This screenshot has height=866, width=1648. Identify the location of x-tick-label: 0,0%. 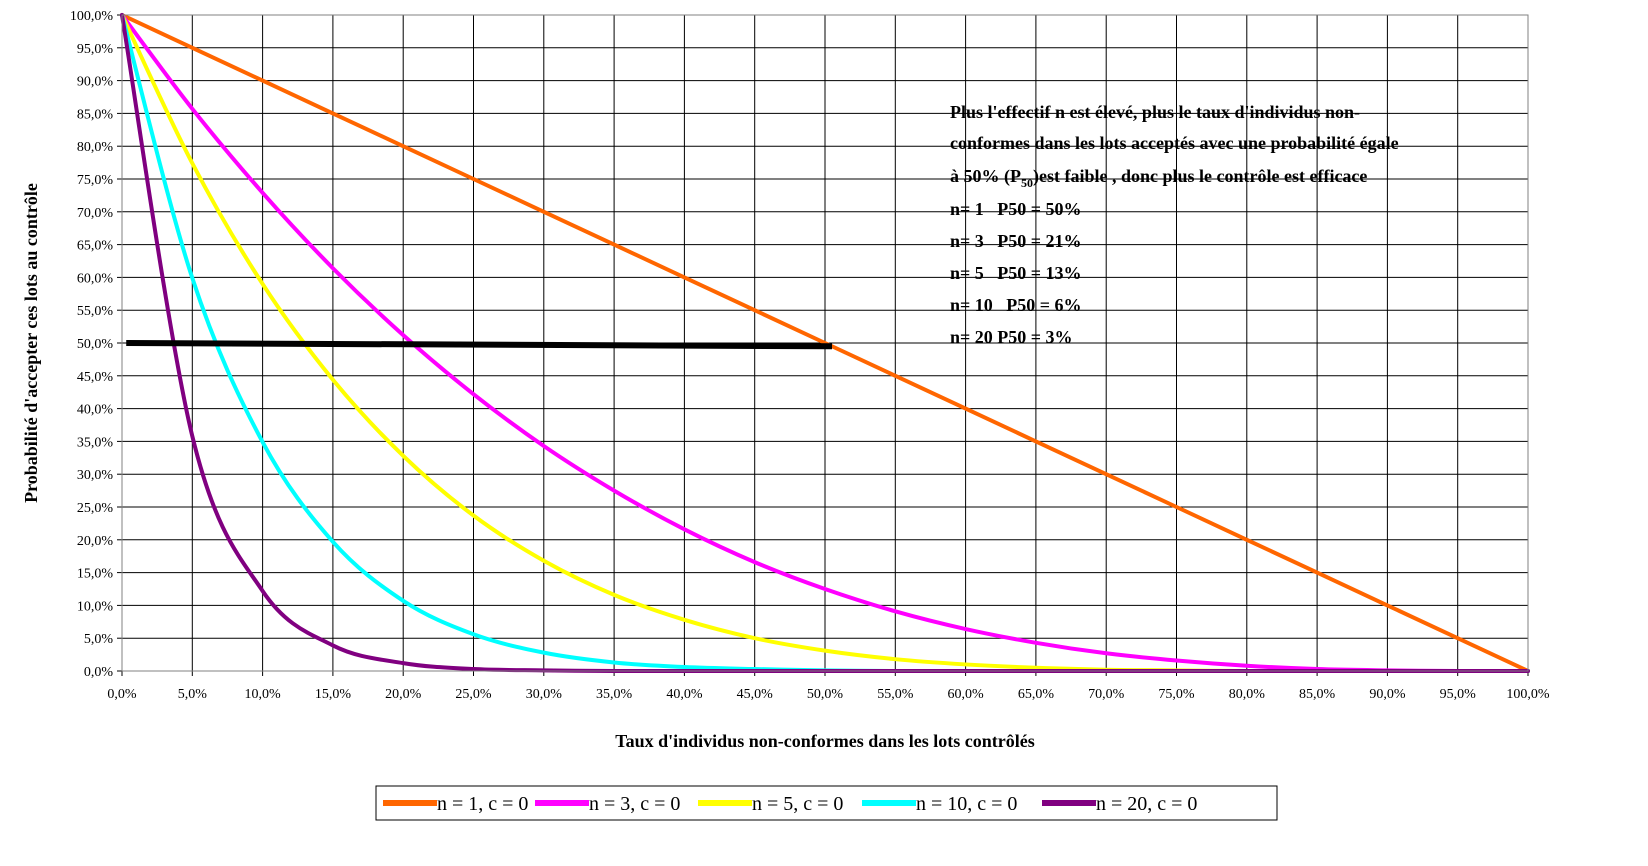
(122, 694).